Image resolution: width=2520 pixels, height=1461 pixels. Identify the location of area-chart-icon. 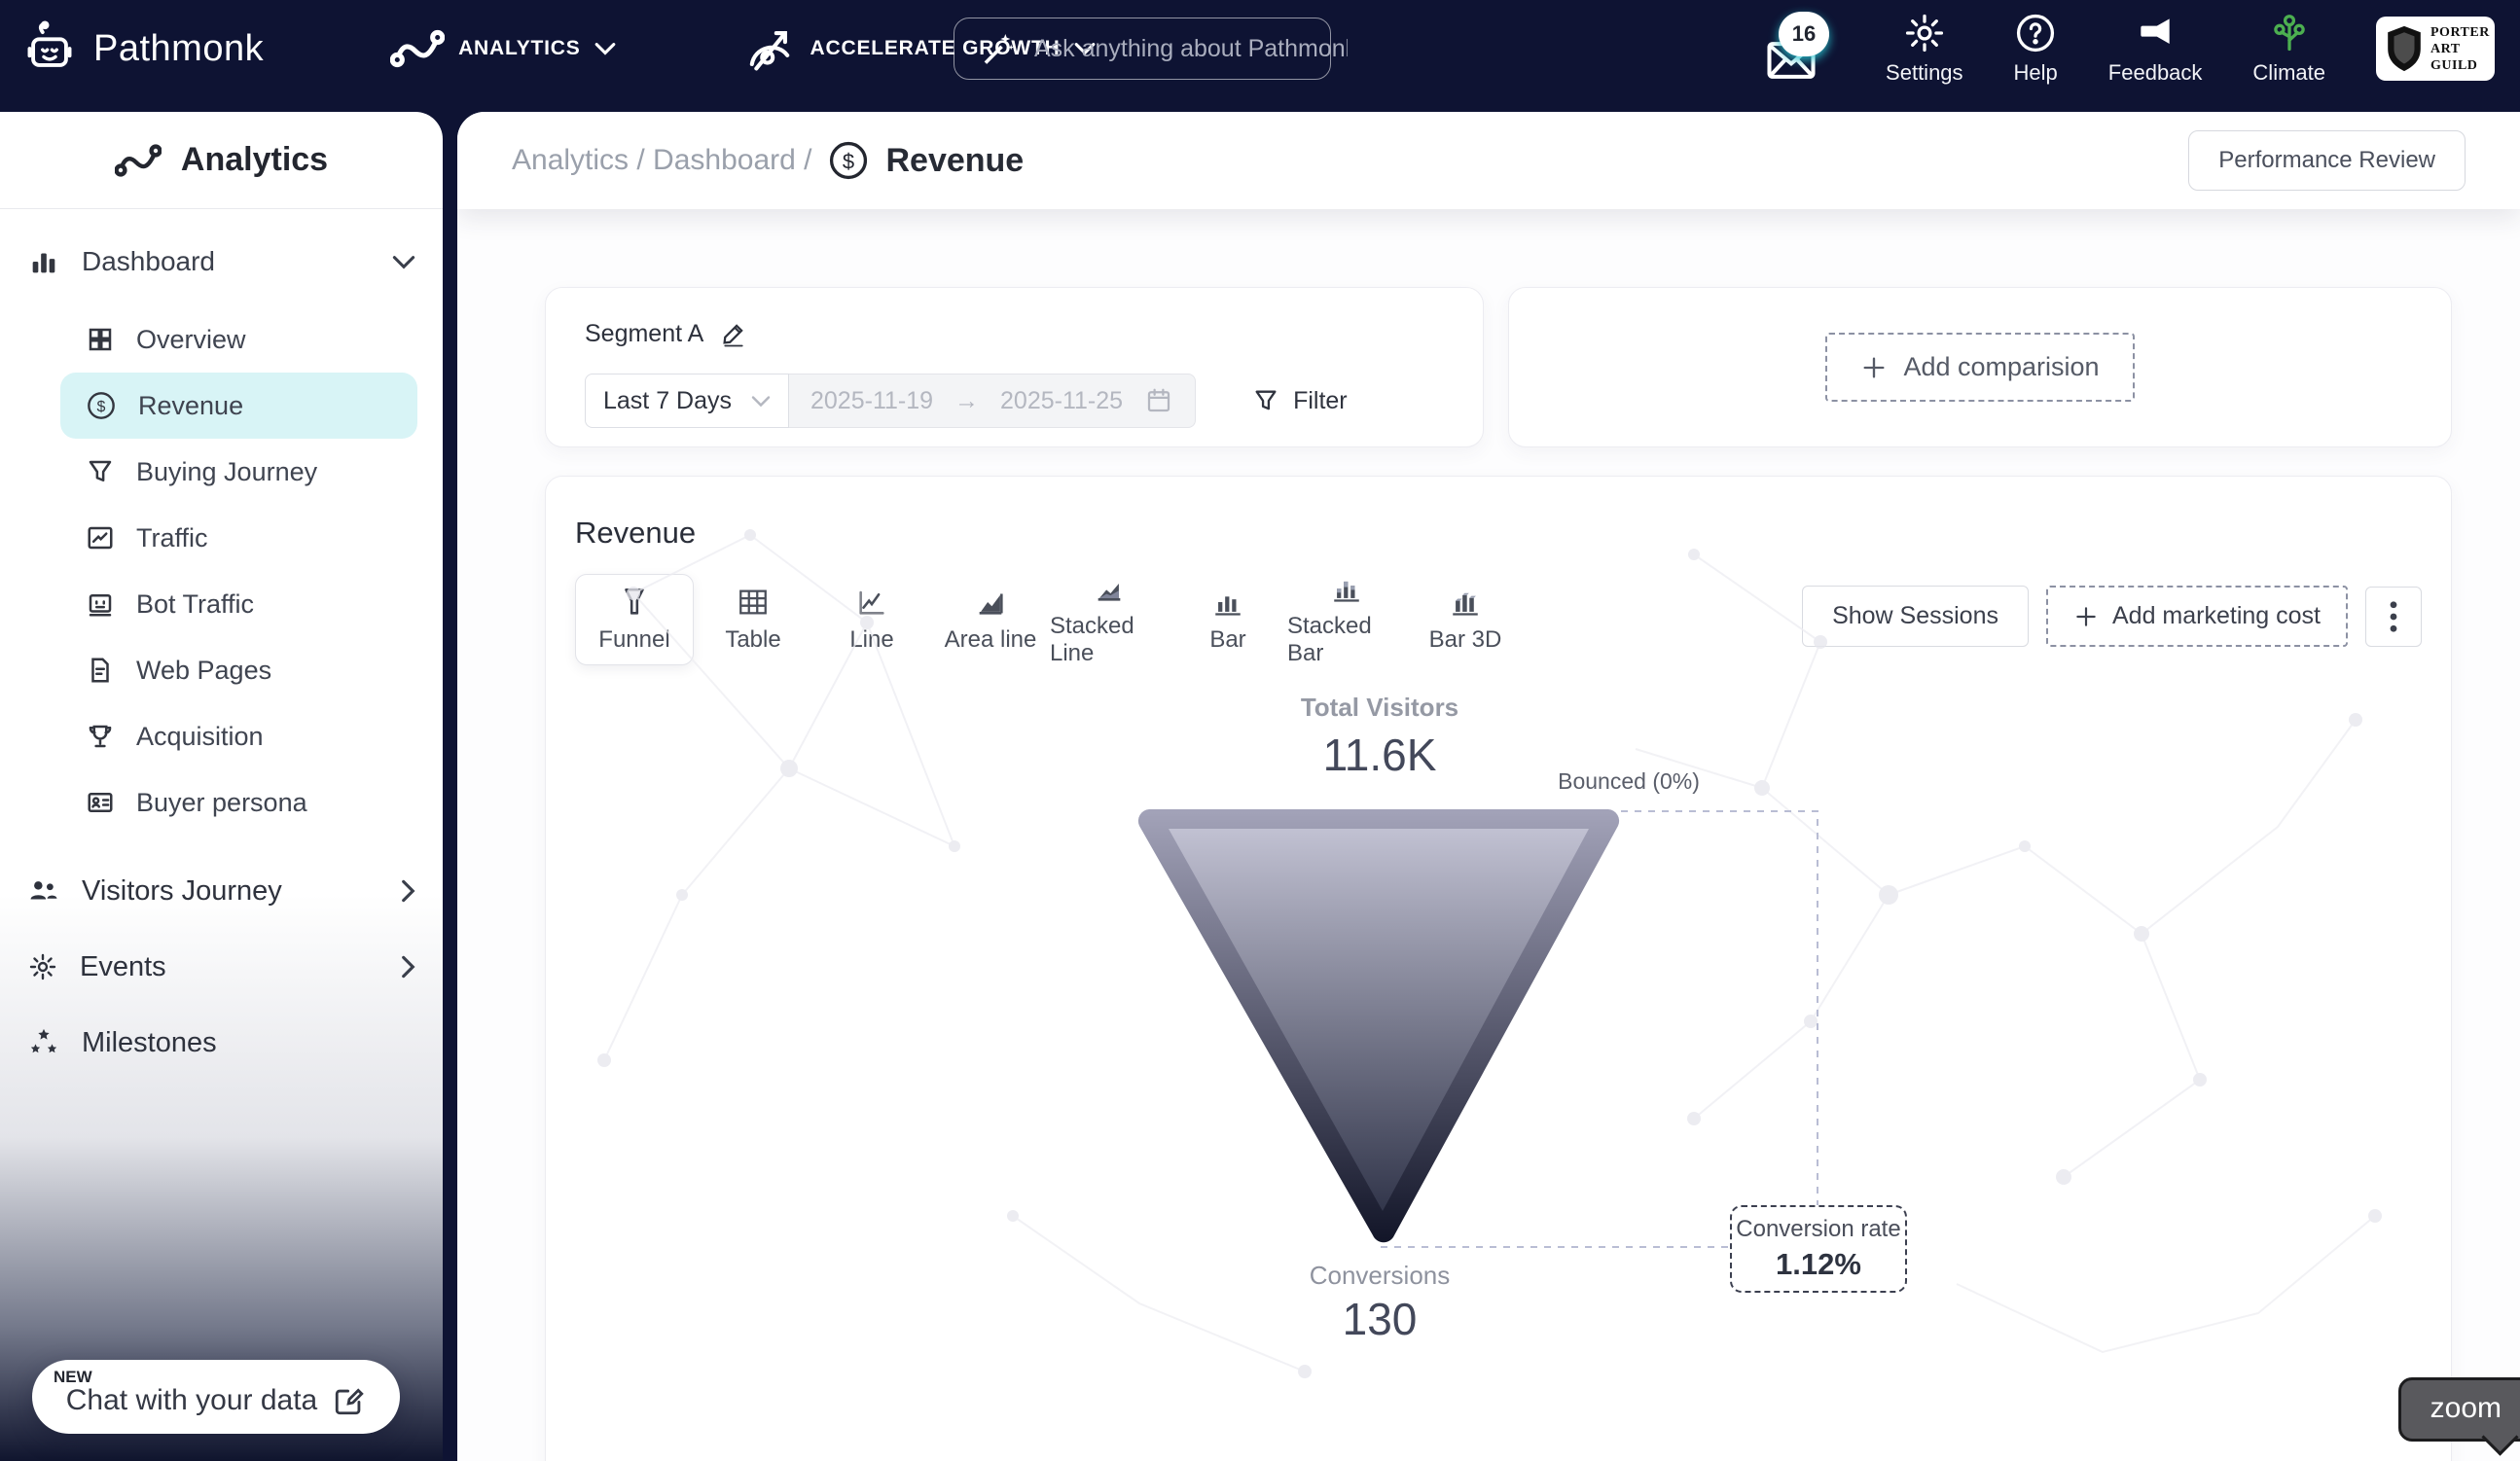
(990, 603).